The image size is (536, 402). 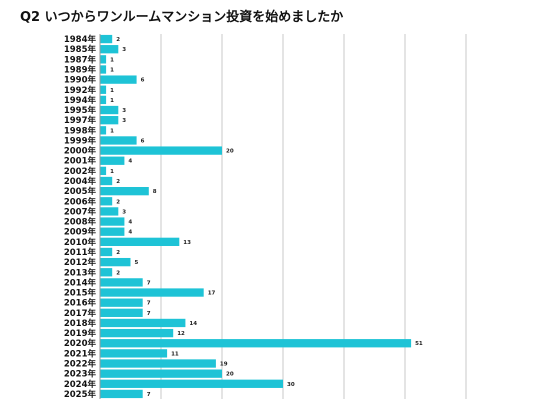 What do you see at coordinates (80, 211) in the screenshot?
I see `category-label: 2007年` at bounding box center [80, 211].